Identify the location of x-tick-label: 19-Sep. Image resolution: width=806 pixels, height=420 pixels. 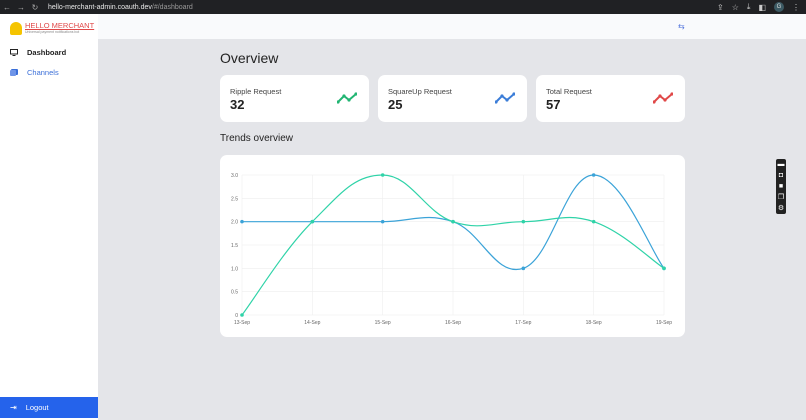
(664, 323).